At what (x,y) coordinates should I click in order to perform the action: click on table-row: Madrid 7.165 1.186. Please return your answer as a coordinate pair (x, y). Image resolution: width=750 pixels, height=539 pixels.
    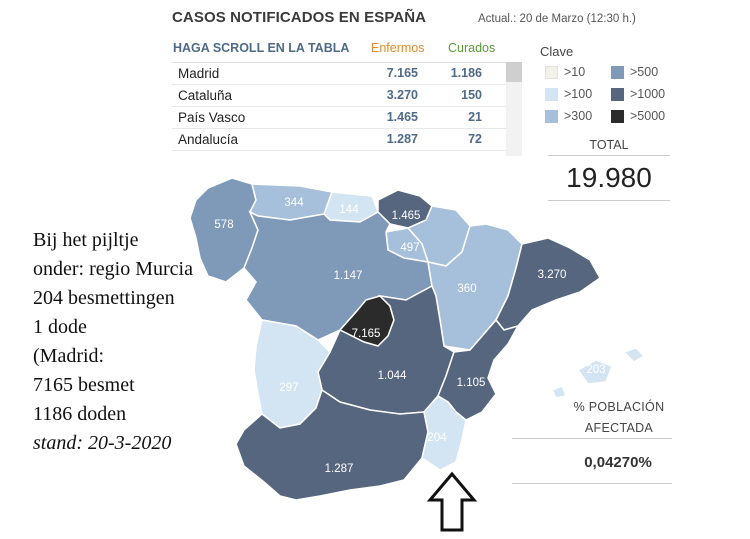
    Looking at the image, I should click on (339, 74).